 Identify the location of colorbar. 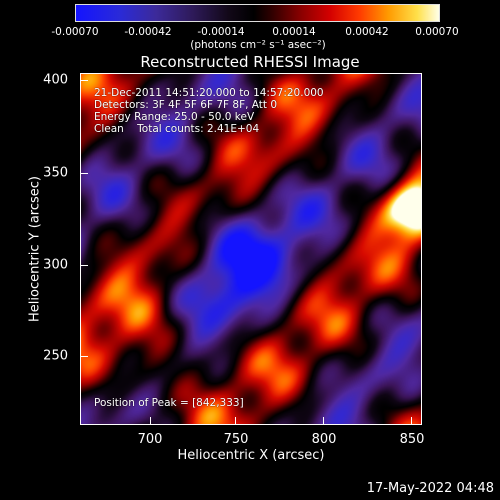
(257, 13).